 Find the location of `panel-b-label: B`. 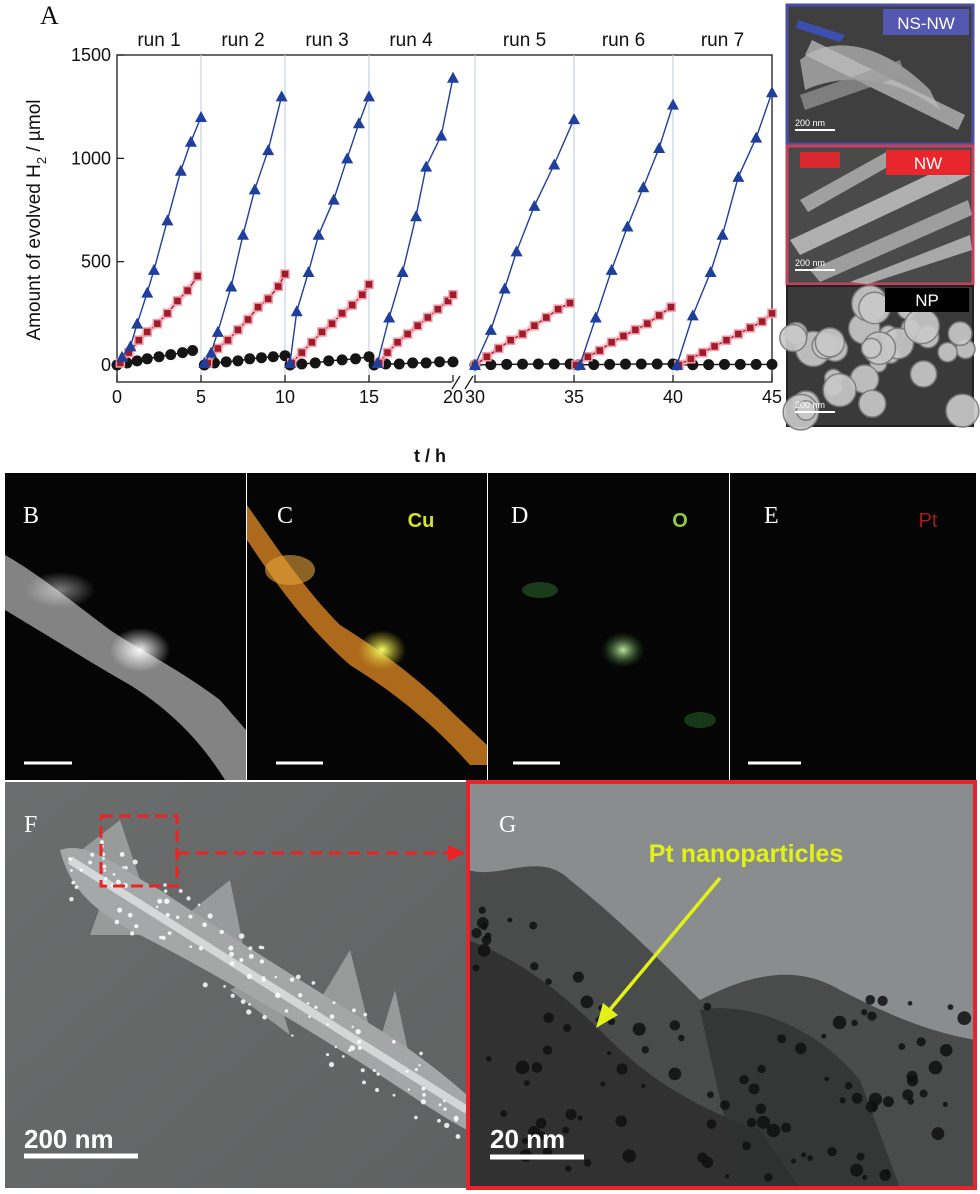

panel-b-label: B is located at coordinates (31, 516).